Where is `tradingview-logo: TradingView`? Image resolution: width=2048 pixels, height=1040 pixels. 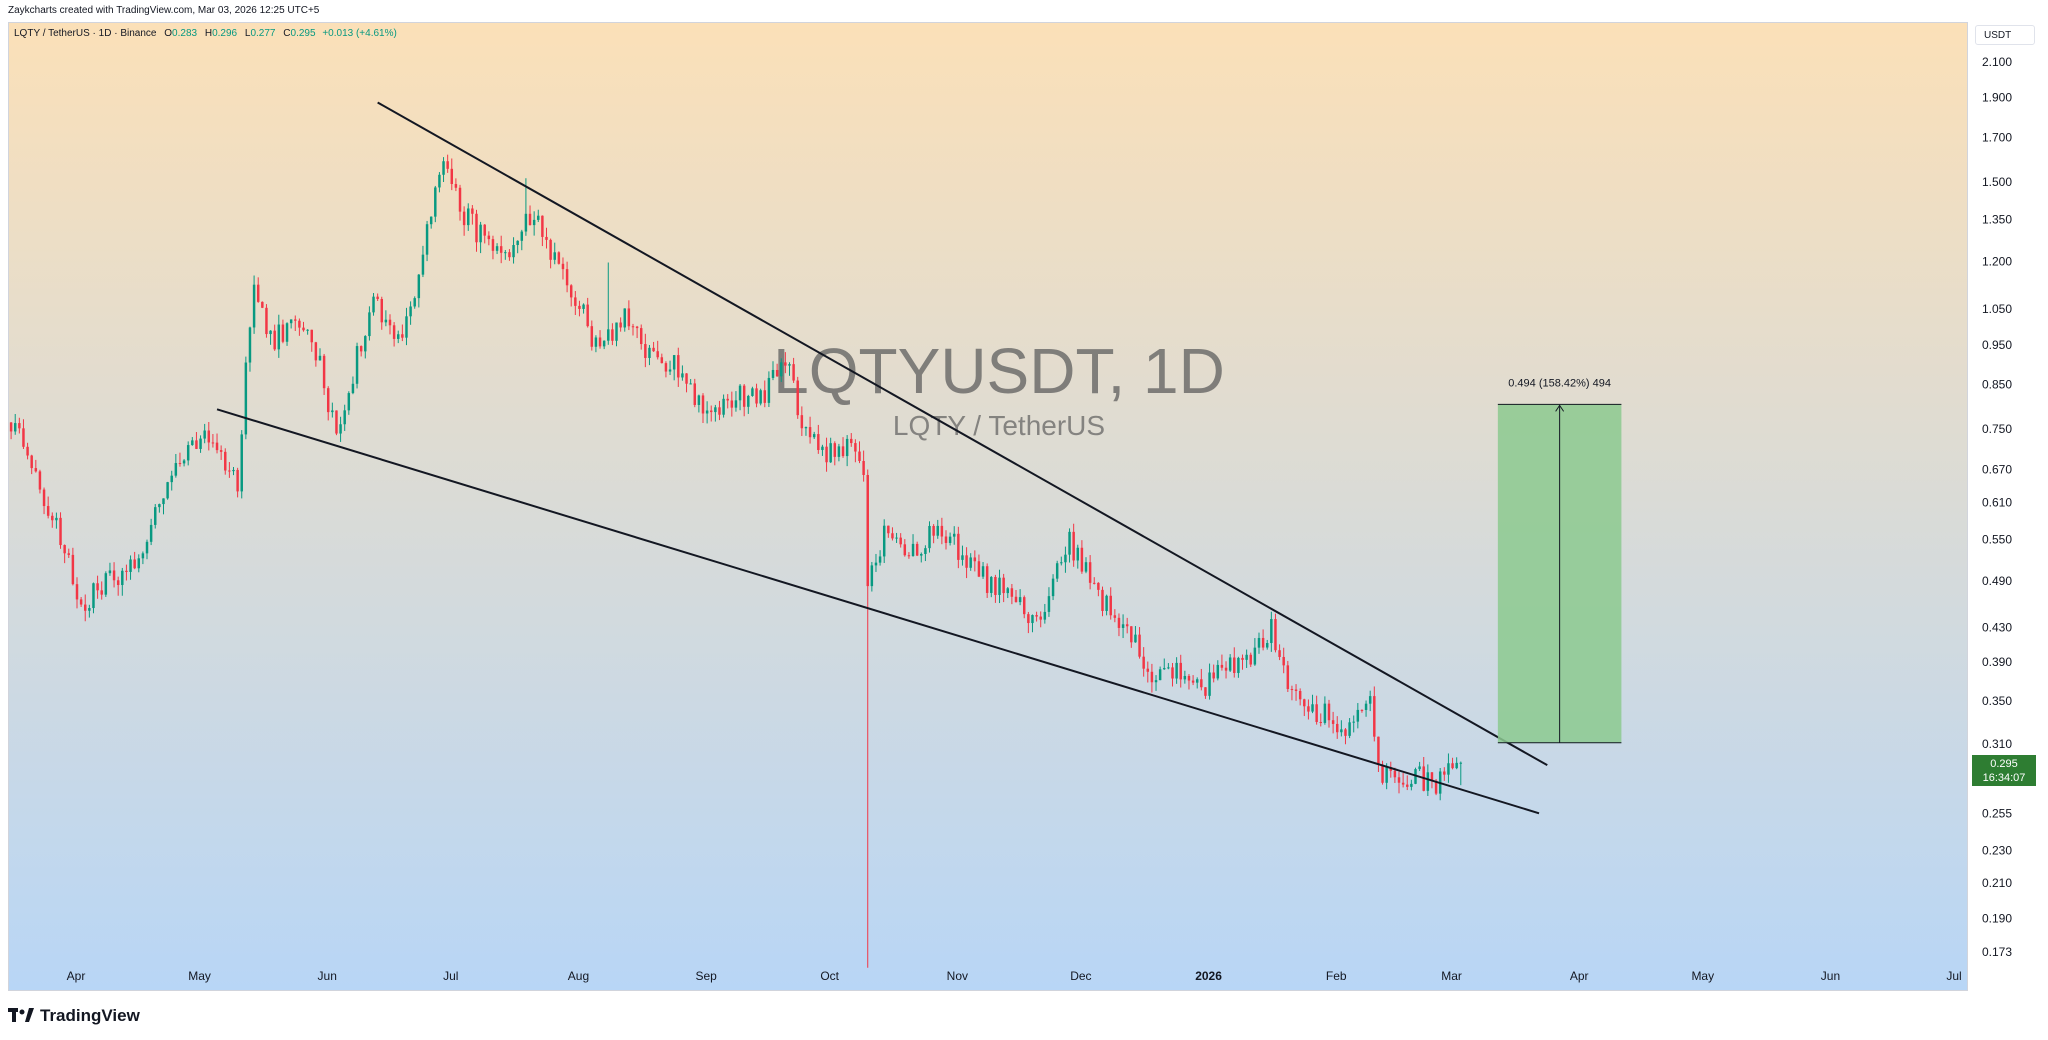 tradingview-logo: TradingView is located at coordinates (74, 1016).